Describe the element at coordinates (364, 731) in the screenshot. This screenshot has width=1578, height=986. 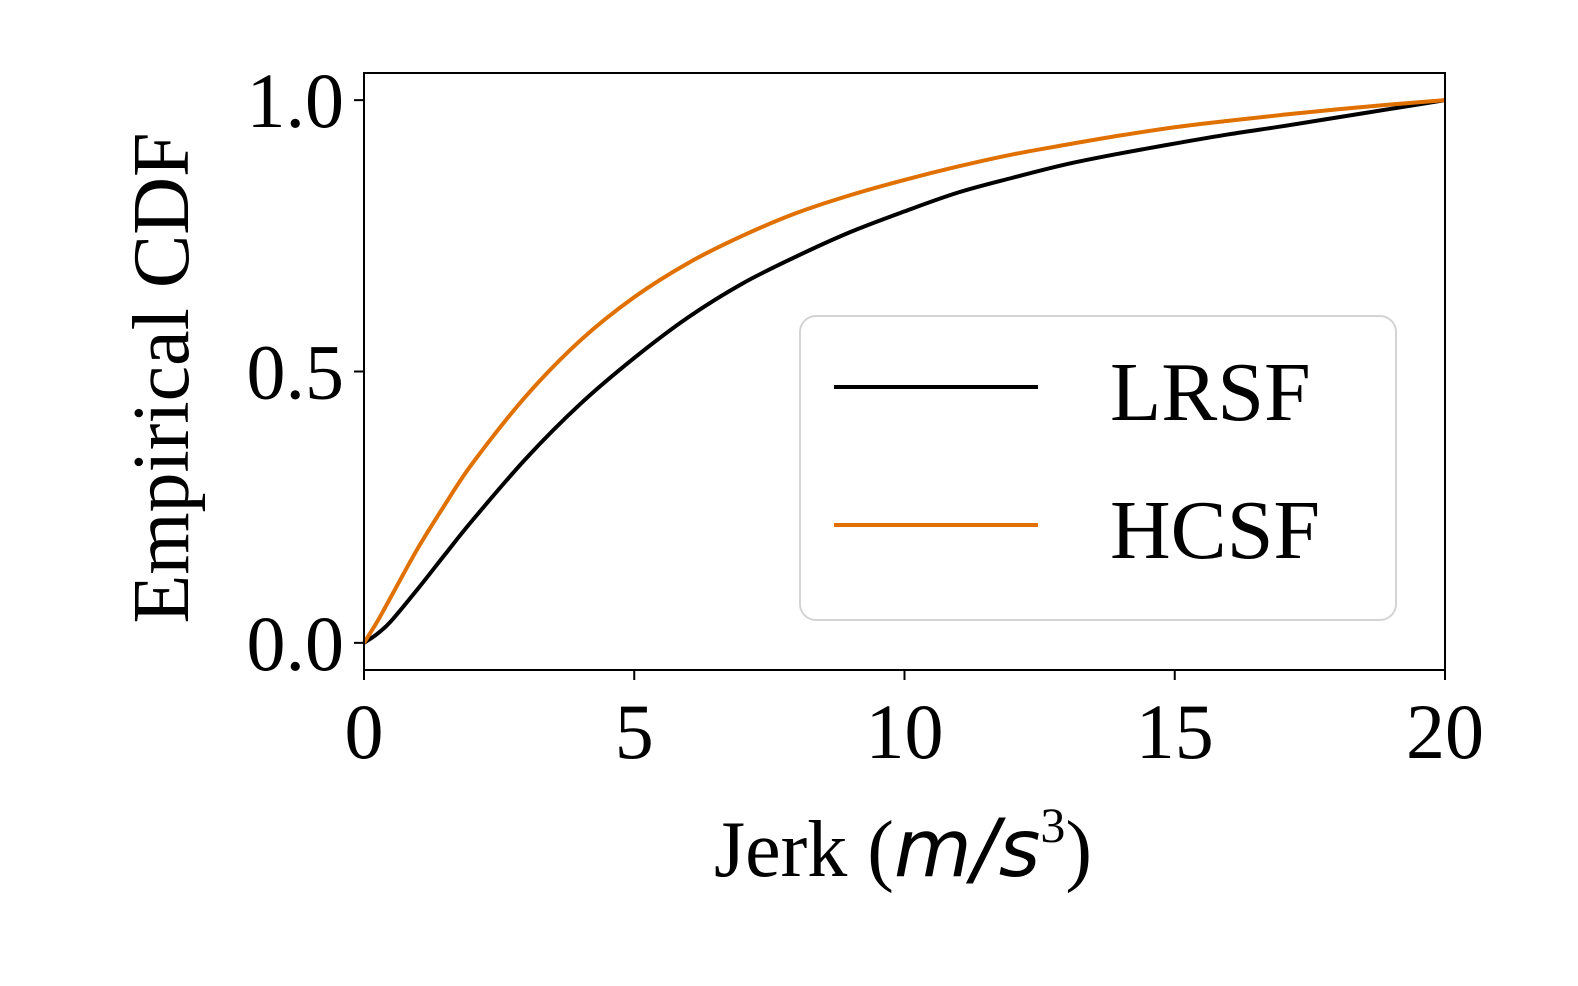
I see `x-tick-label: 0` at that location.